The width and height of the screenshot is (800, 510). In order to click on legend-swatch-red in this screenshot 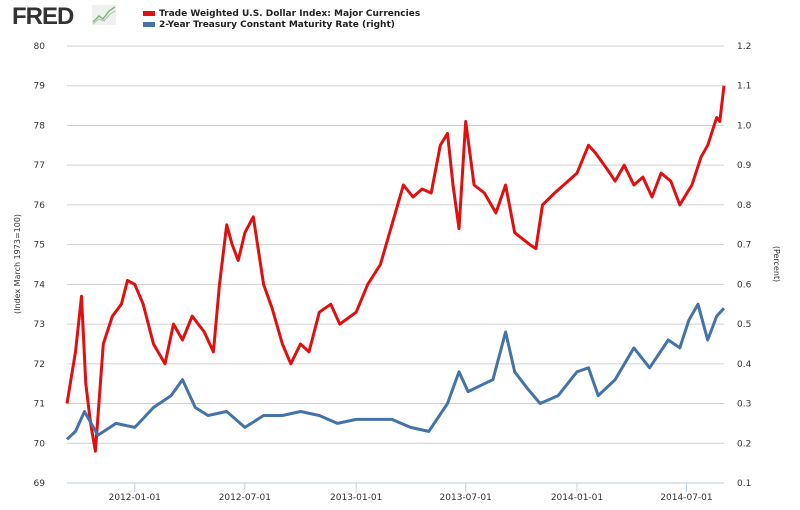, I will do `click(149, 13)`.